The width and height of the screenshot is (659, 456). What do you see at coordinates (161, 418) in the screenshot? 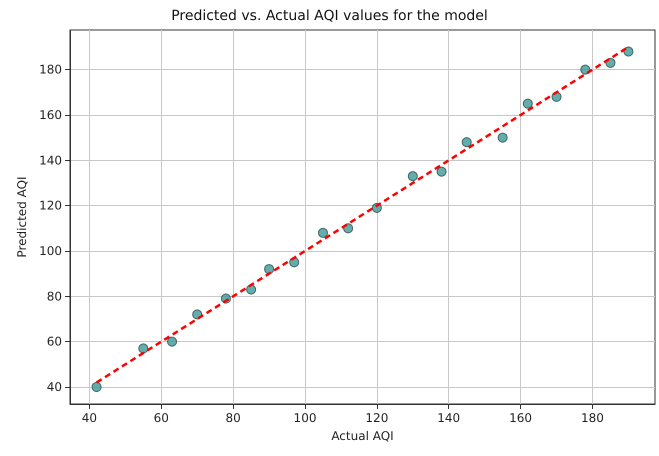
I see `x-tick-label: 60` at bounding box center [161, 418].